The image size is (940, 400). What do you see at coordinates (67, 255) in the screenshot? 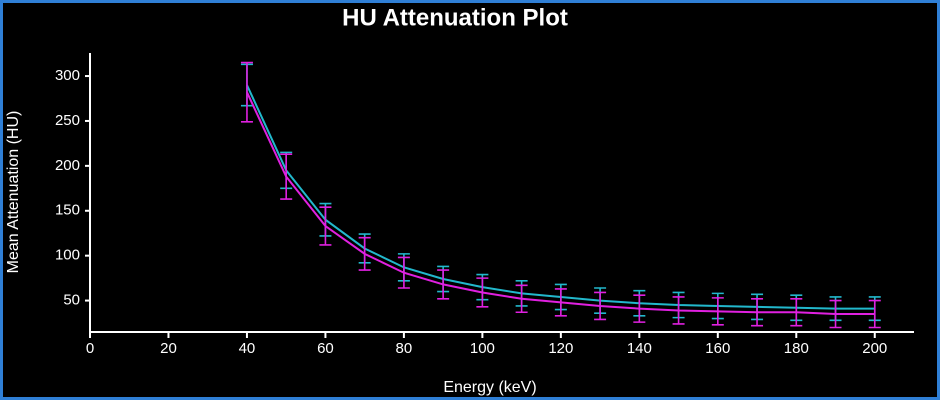
I see `y-tick-label: 100` at bounding box center [67, 255].